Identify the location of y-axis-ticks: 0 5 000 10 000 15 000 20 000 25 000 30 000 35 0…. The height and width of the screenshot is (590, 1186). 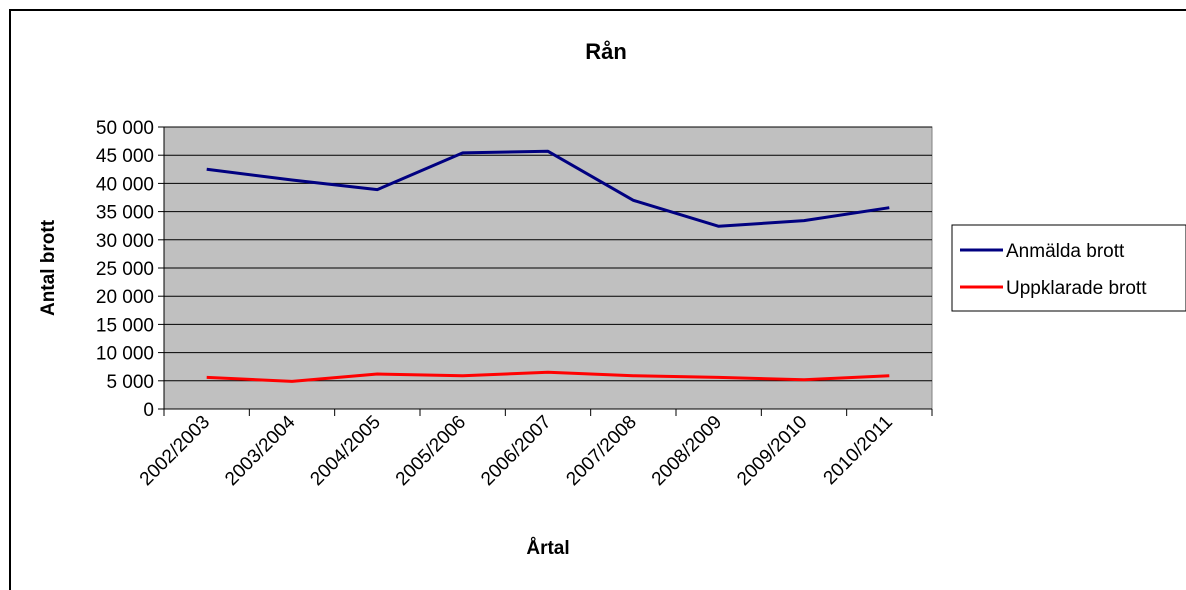
(130, 269).